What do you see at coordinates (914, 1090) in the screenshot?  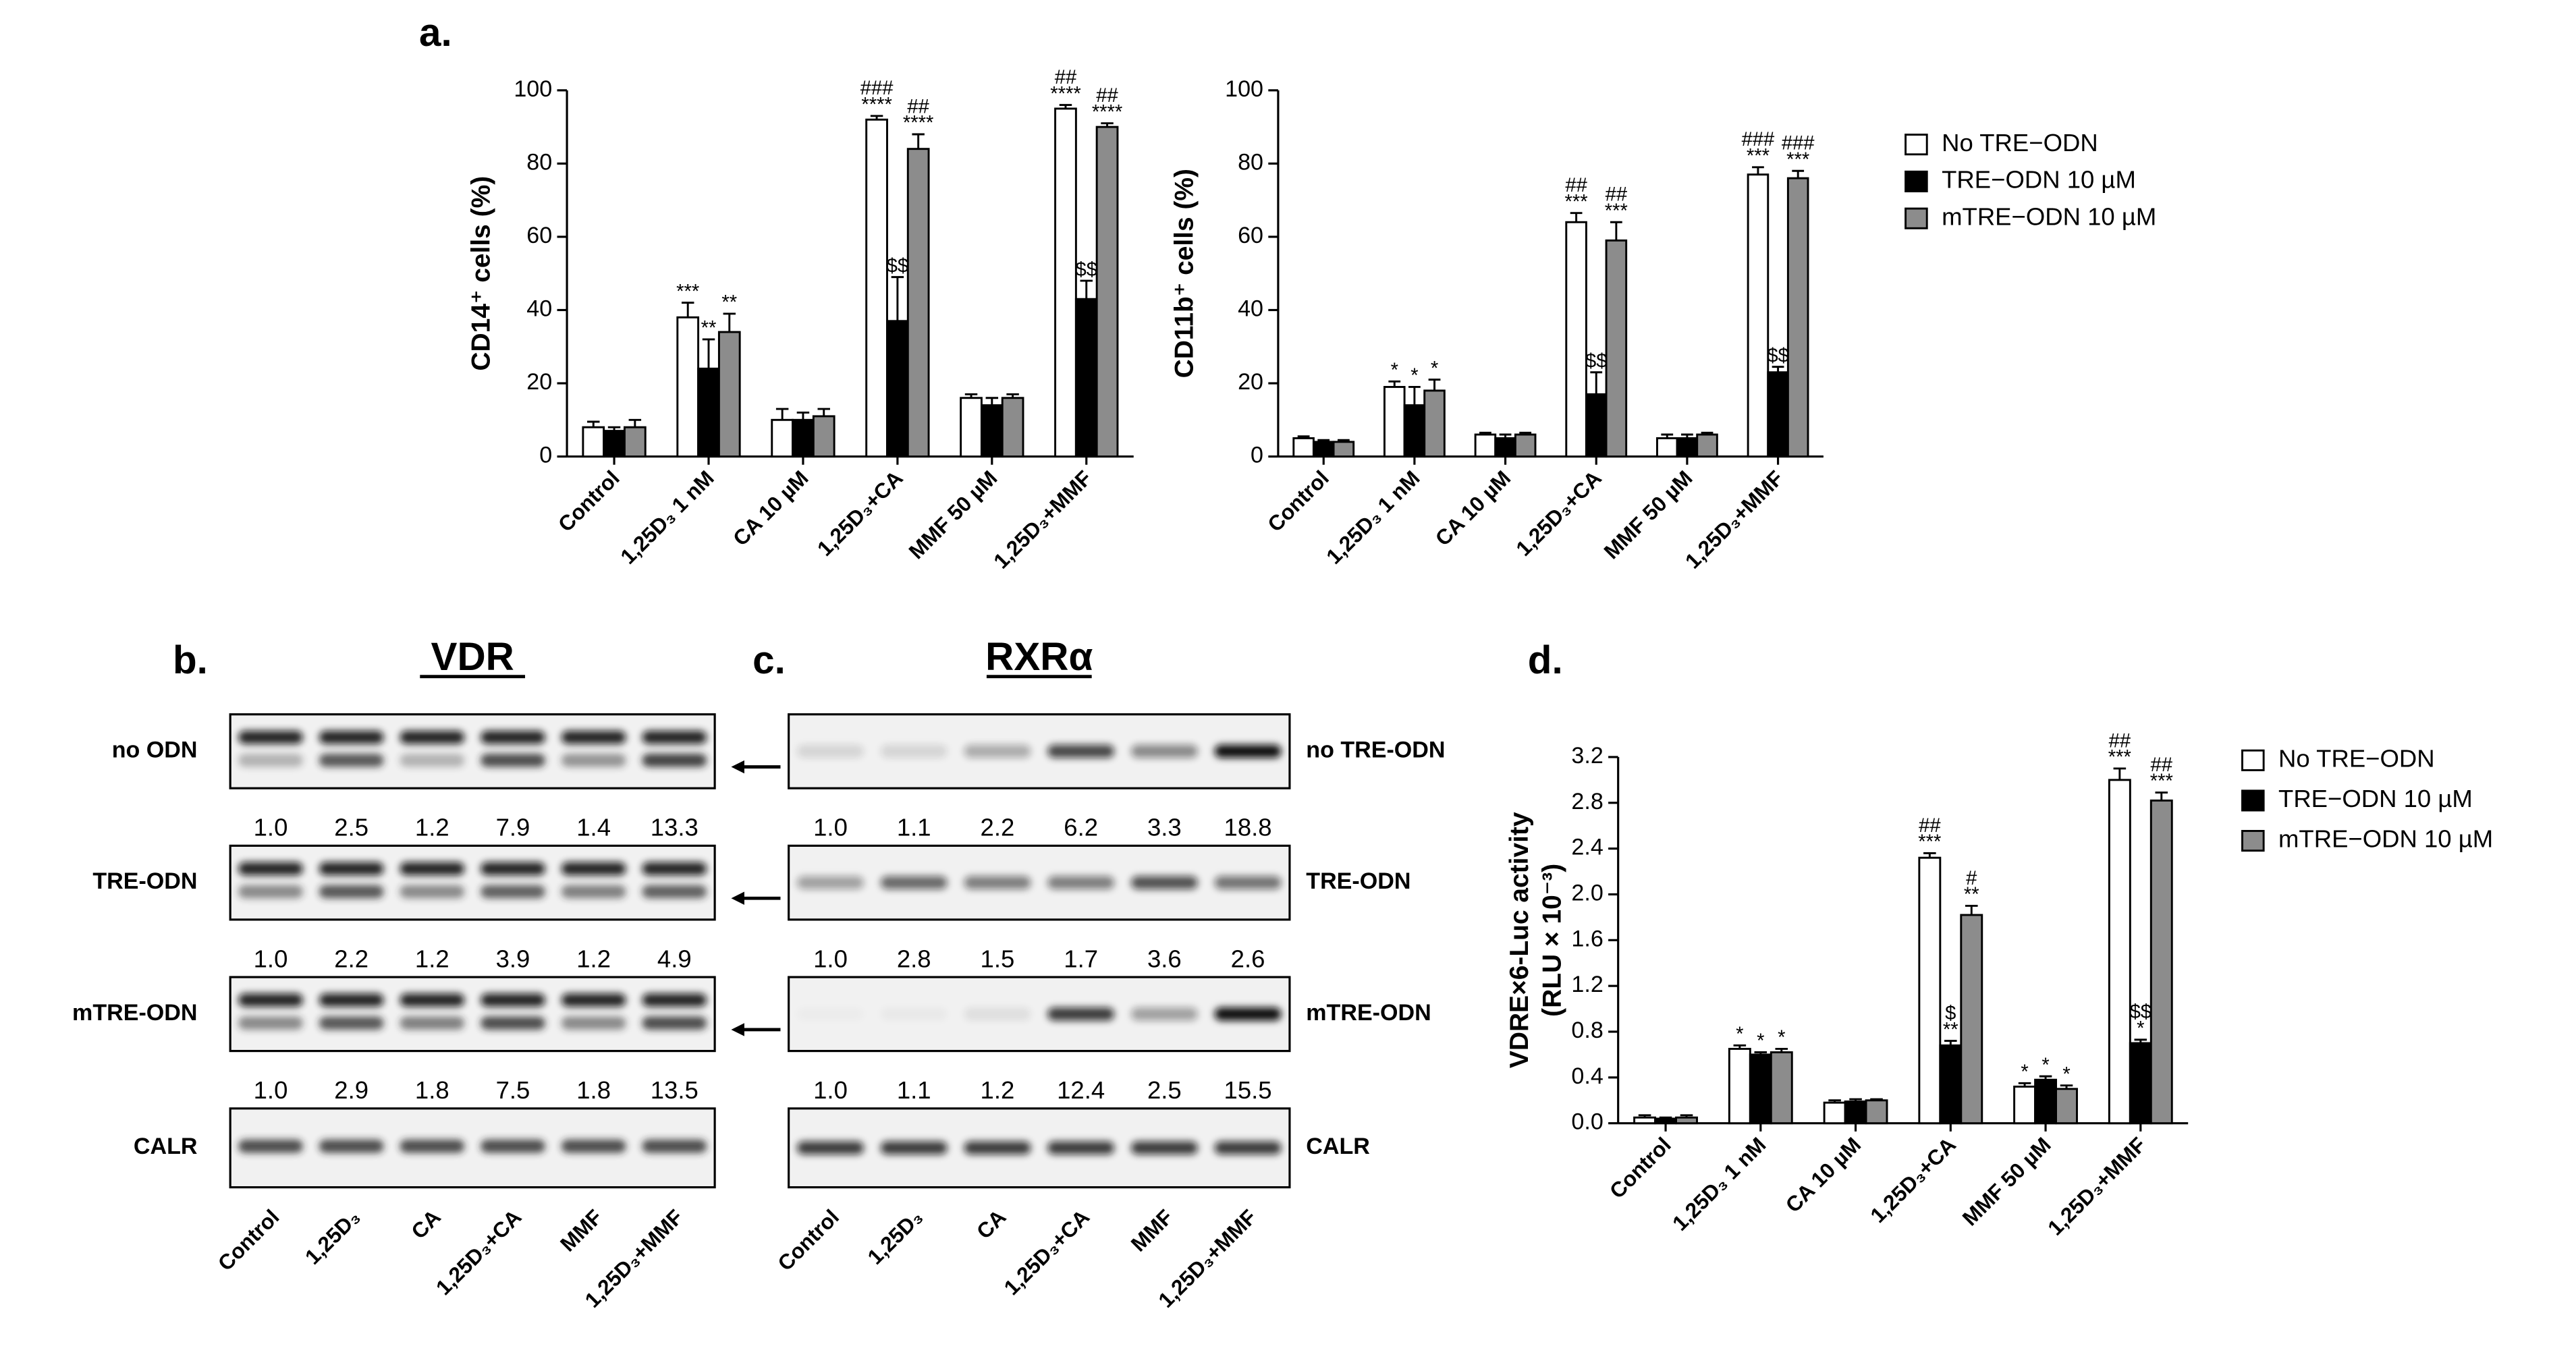 I see `blot-quant: 1.1` at bounding box center [914, 1090].